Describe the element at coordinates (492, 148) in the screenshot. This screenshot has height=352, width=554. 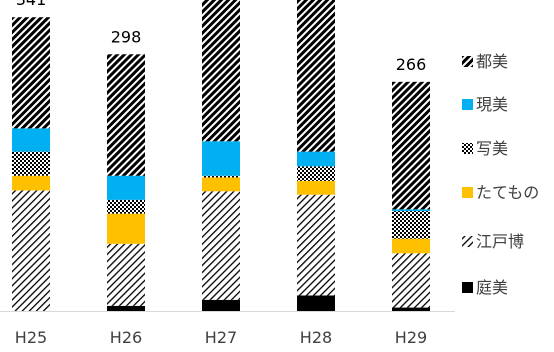
I see `legend-label-2: 写美` at that location.